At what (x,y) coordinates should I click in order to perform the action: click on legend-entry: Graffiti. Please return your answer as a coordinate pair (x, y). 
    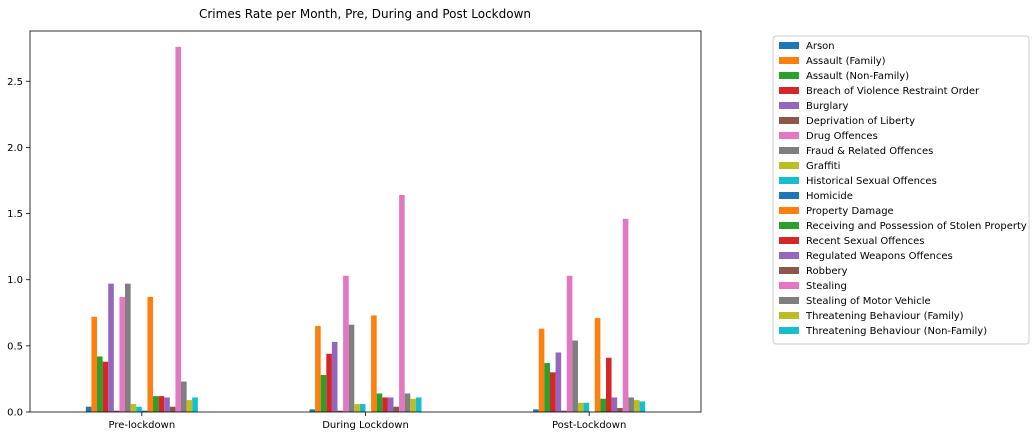
    Looking at the image, I should click on (823, 166).